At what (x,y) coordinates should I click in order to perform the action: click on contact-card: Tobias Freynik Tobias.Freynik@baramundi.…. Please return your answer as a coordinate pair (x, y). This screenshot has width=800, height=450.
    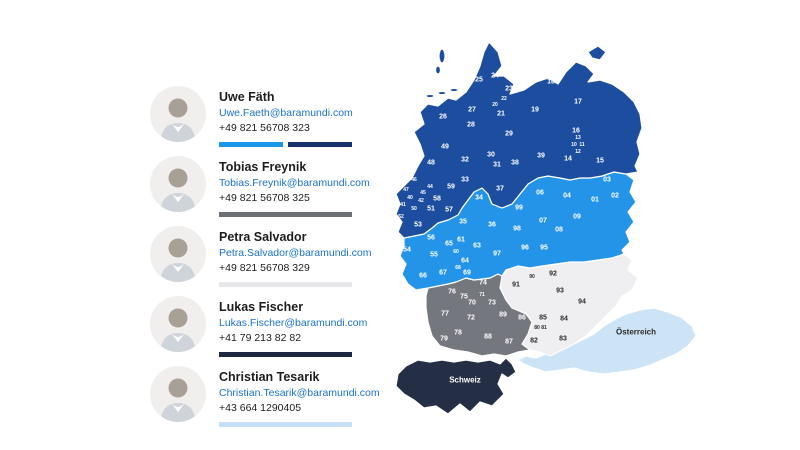
    Looking at the image, I should click on (275, 186).